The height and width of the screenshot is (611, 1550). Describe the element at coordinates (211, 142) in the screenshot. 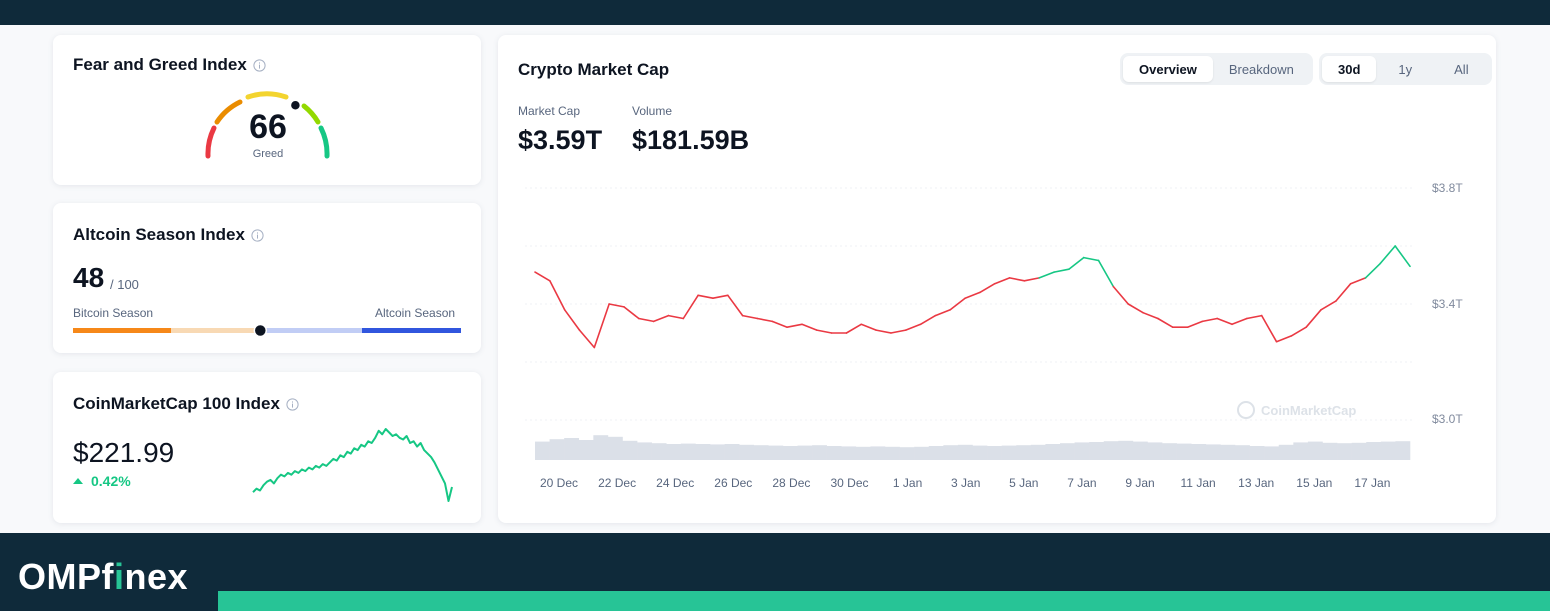

I see `gauge-segment-fear-extreme` at that location.